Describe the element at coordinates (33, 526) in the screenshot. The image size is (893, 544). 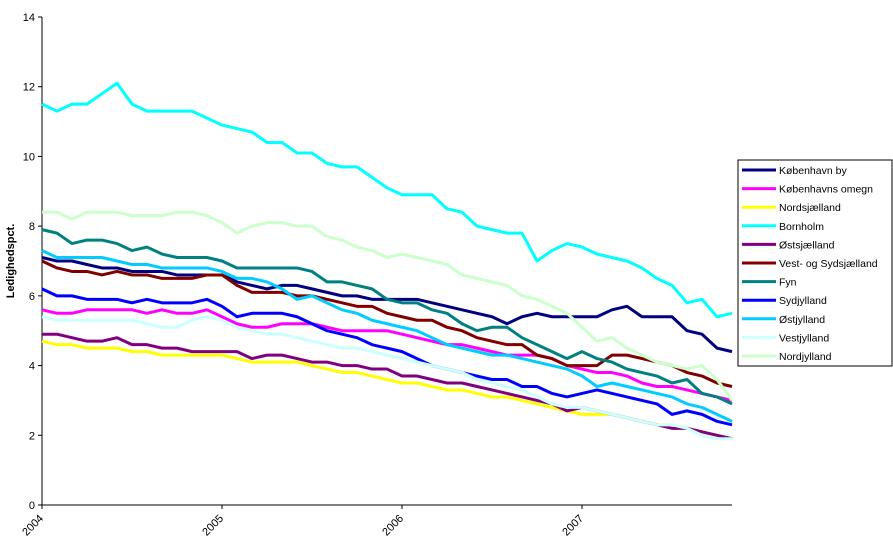
I see `x-tick-label: 2004` at that location.